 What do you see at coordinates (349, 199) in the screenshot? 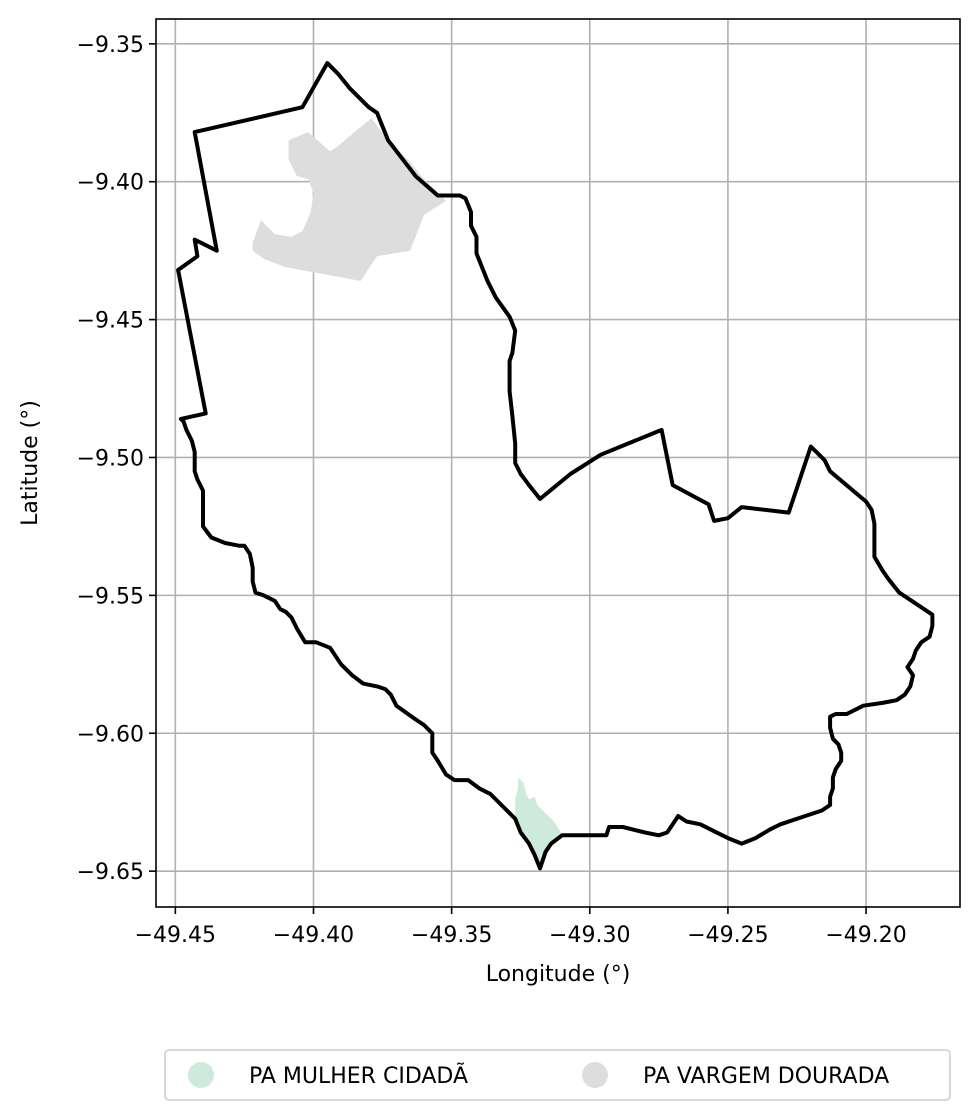
I see `area-pa-vargem-dourada` at bounding box center [349, 199].